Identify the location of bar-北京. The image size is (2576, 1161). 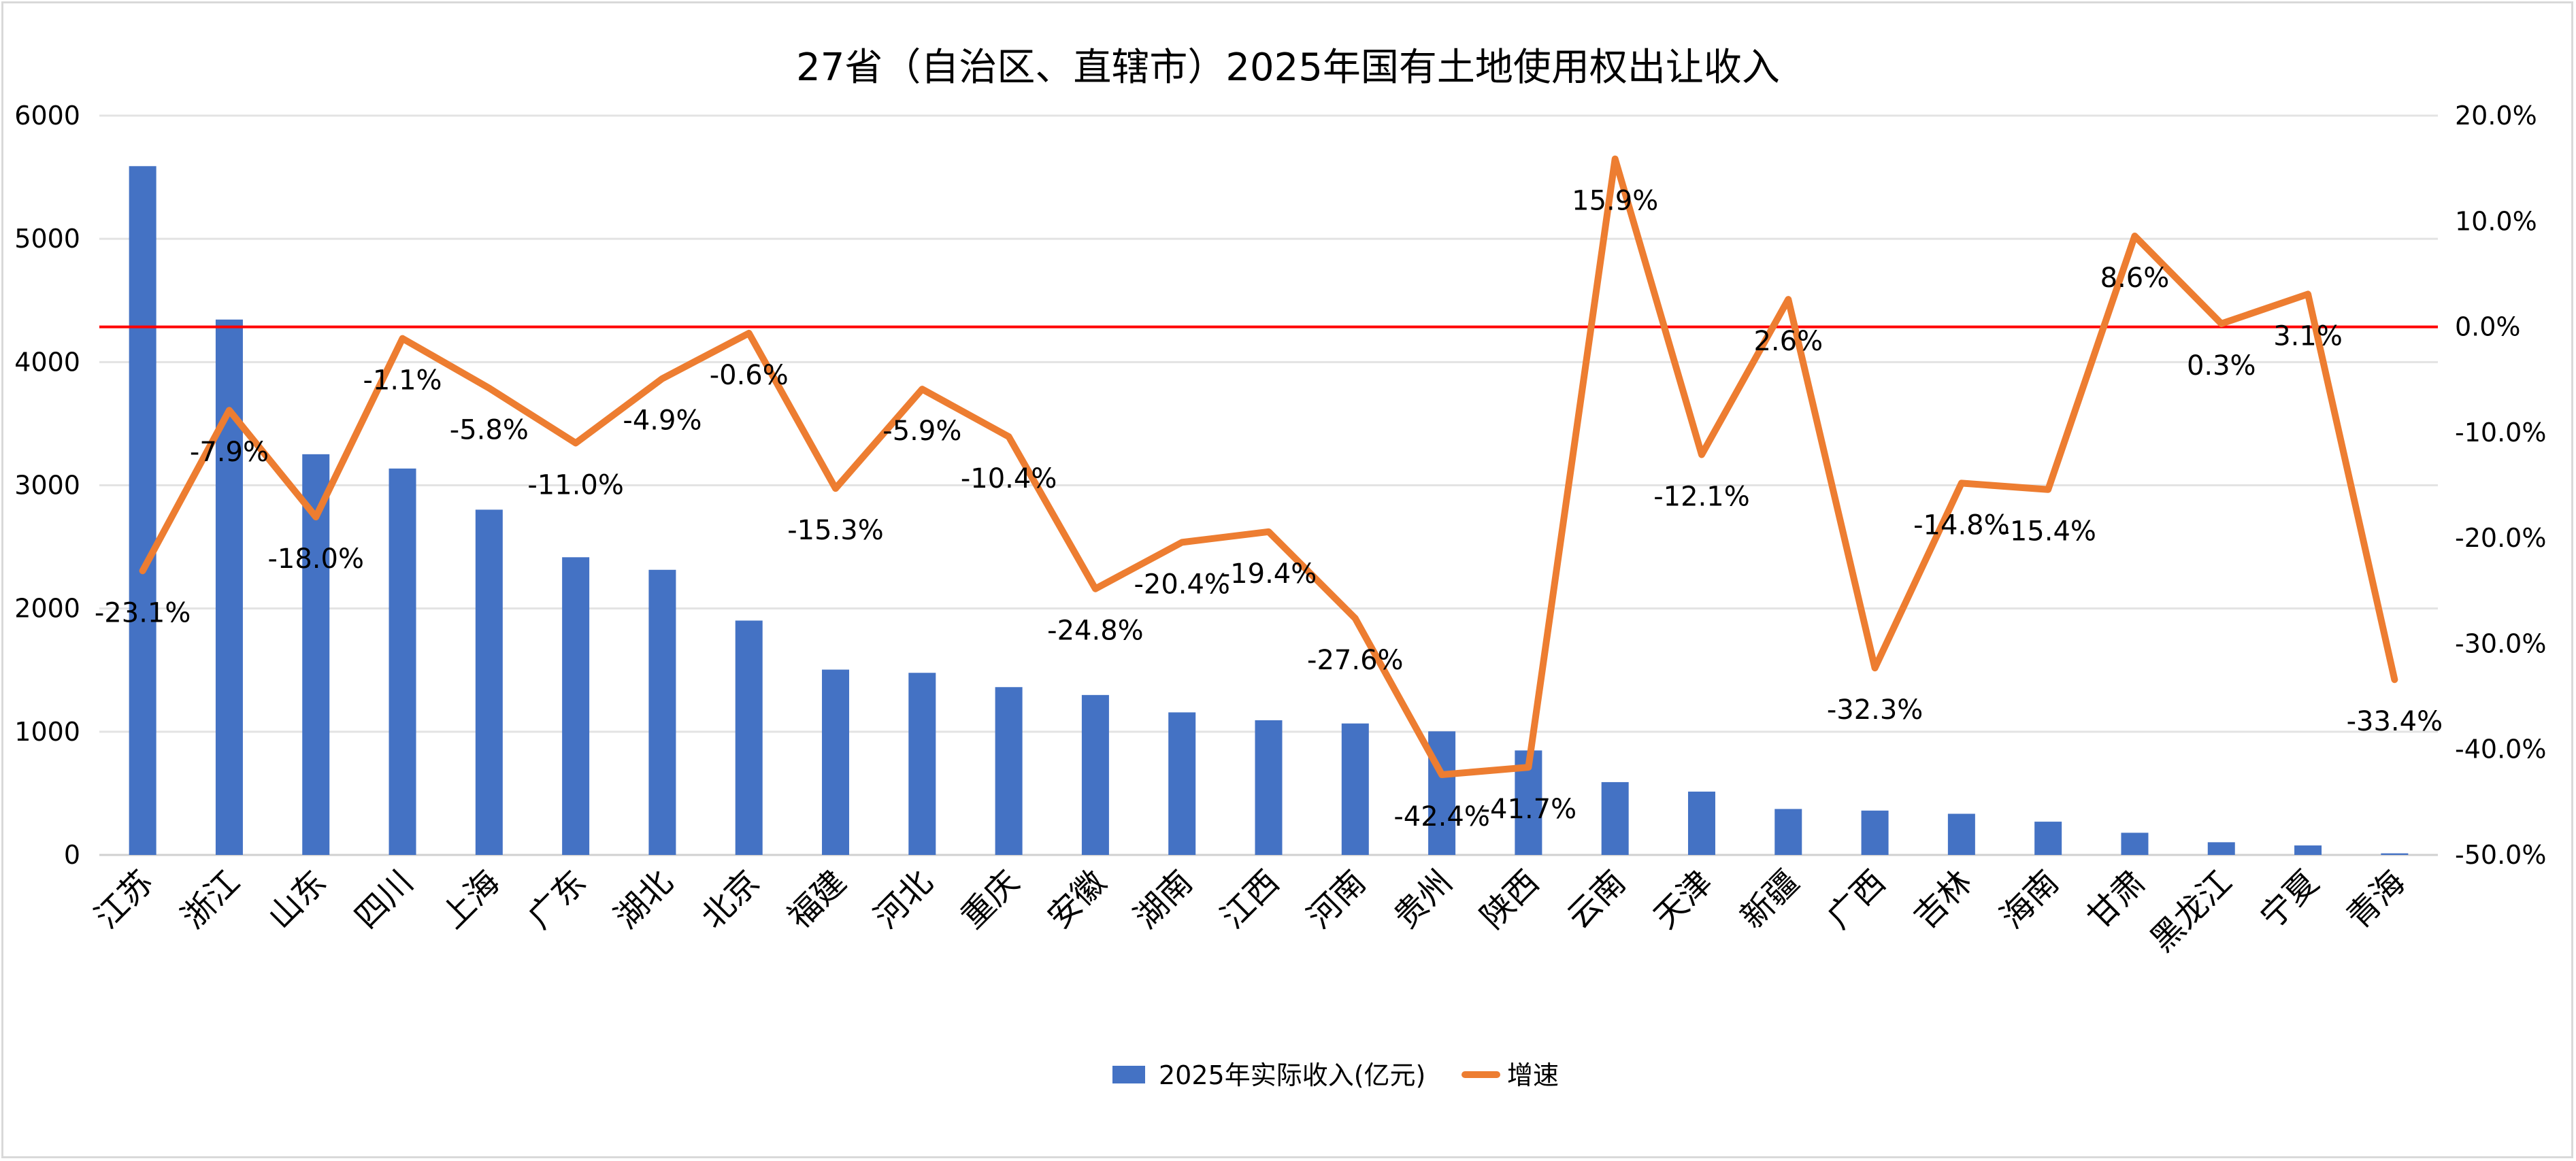
(749, 737).